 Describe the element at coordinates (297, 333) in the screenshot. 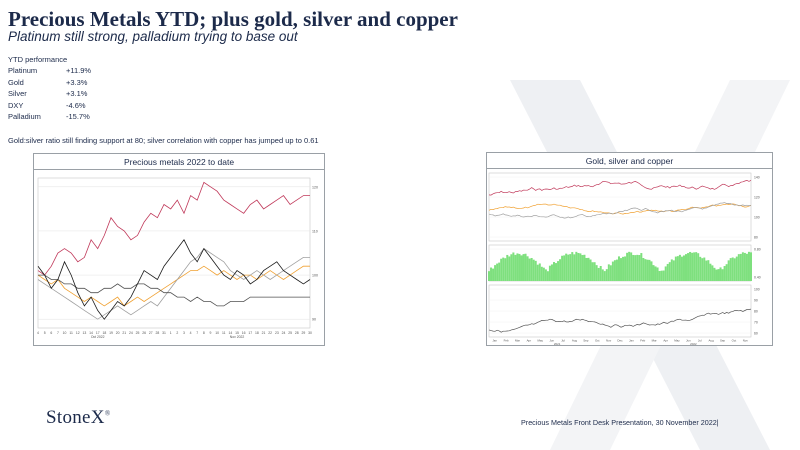

I see `x-tick-label: 28` at that location.